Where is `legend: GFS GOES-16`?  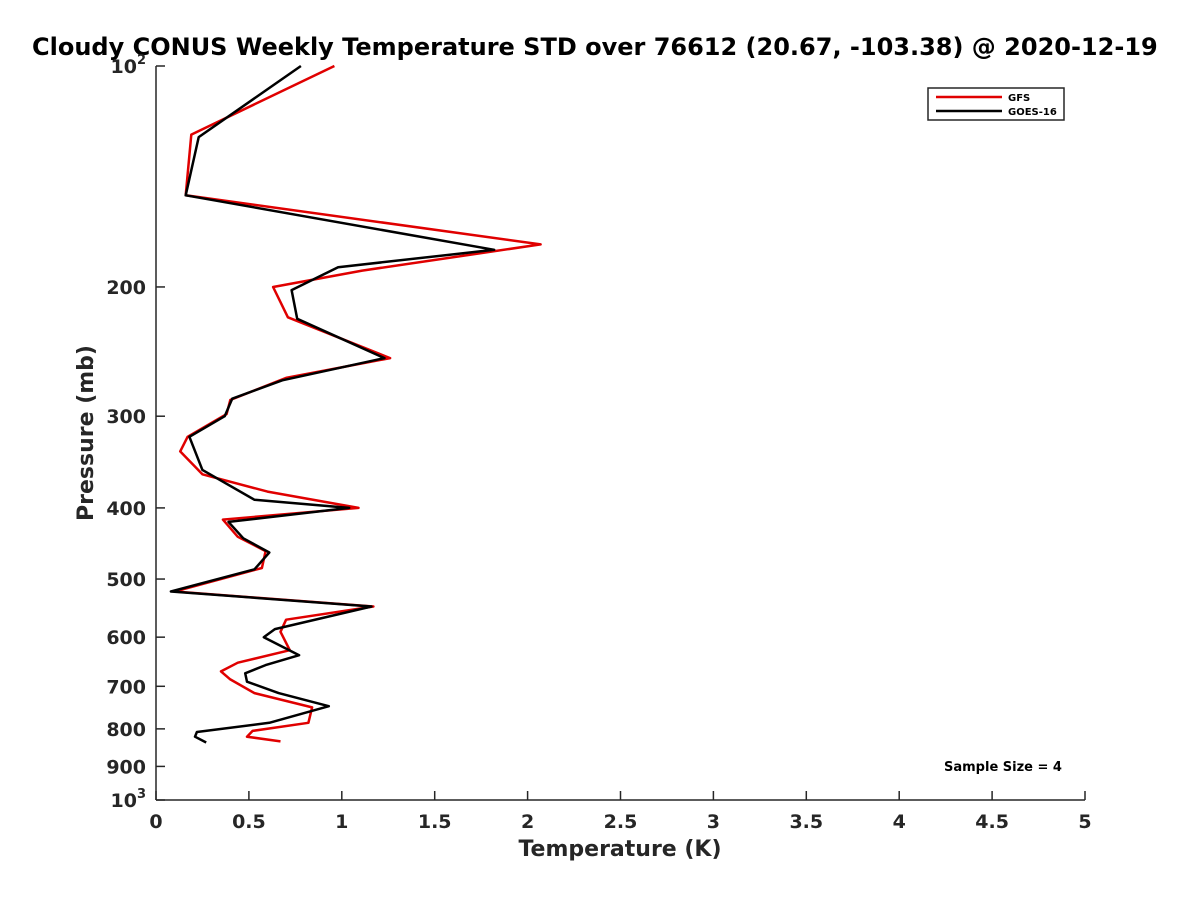 legend: GFS GOES-16 is located at coordinates (996, 104).